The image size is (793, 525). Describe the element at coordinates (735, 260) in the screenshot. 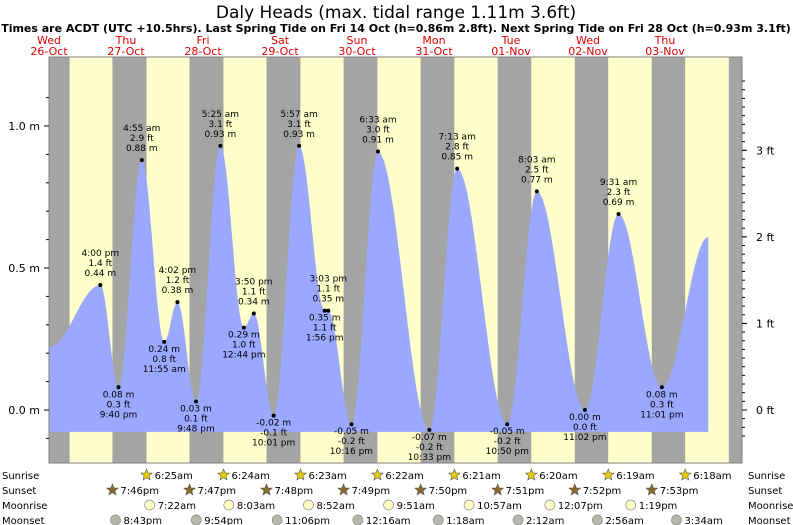

I see `night-band` at that location.